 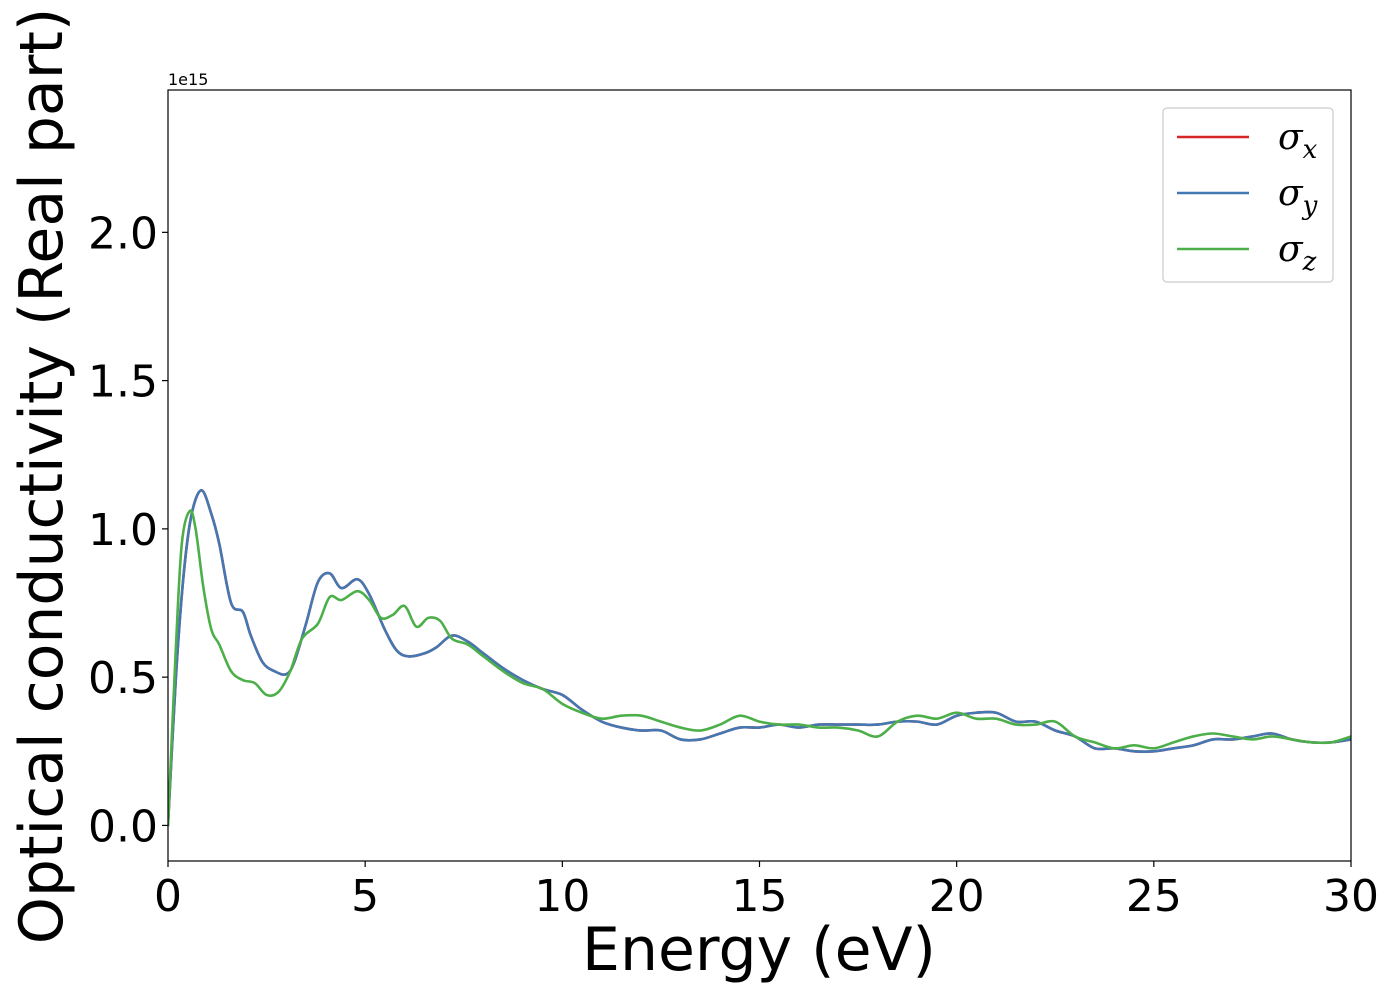 I want to click on y-tick-label: 1.0, so click(x=123, y=530).